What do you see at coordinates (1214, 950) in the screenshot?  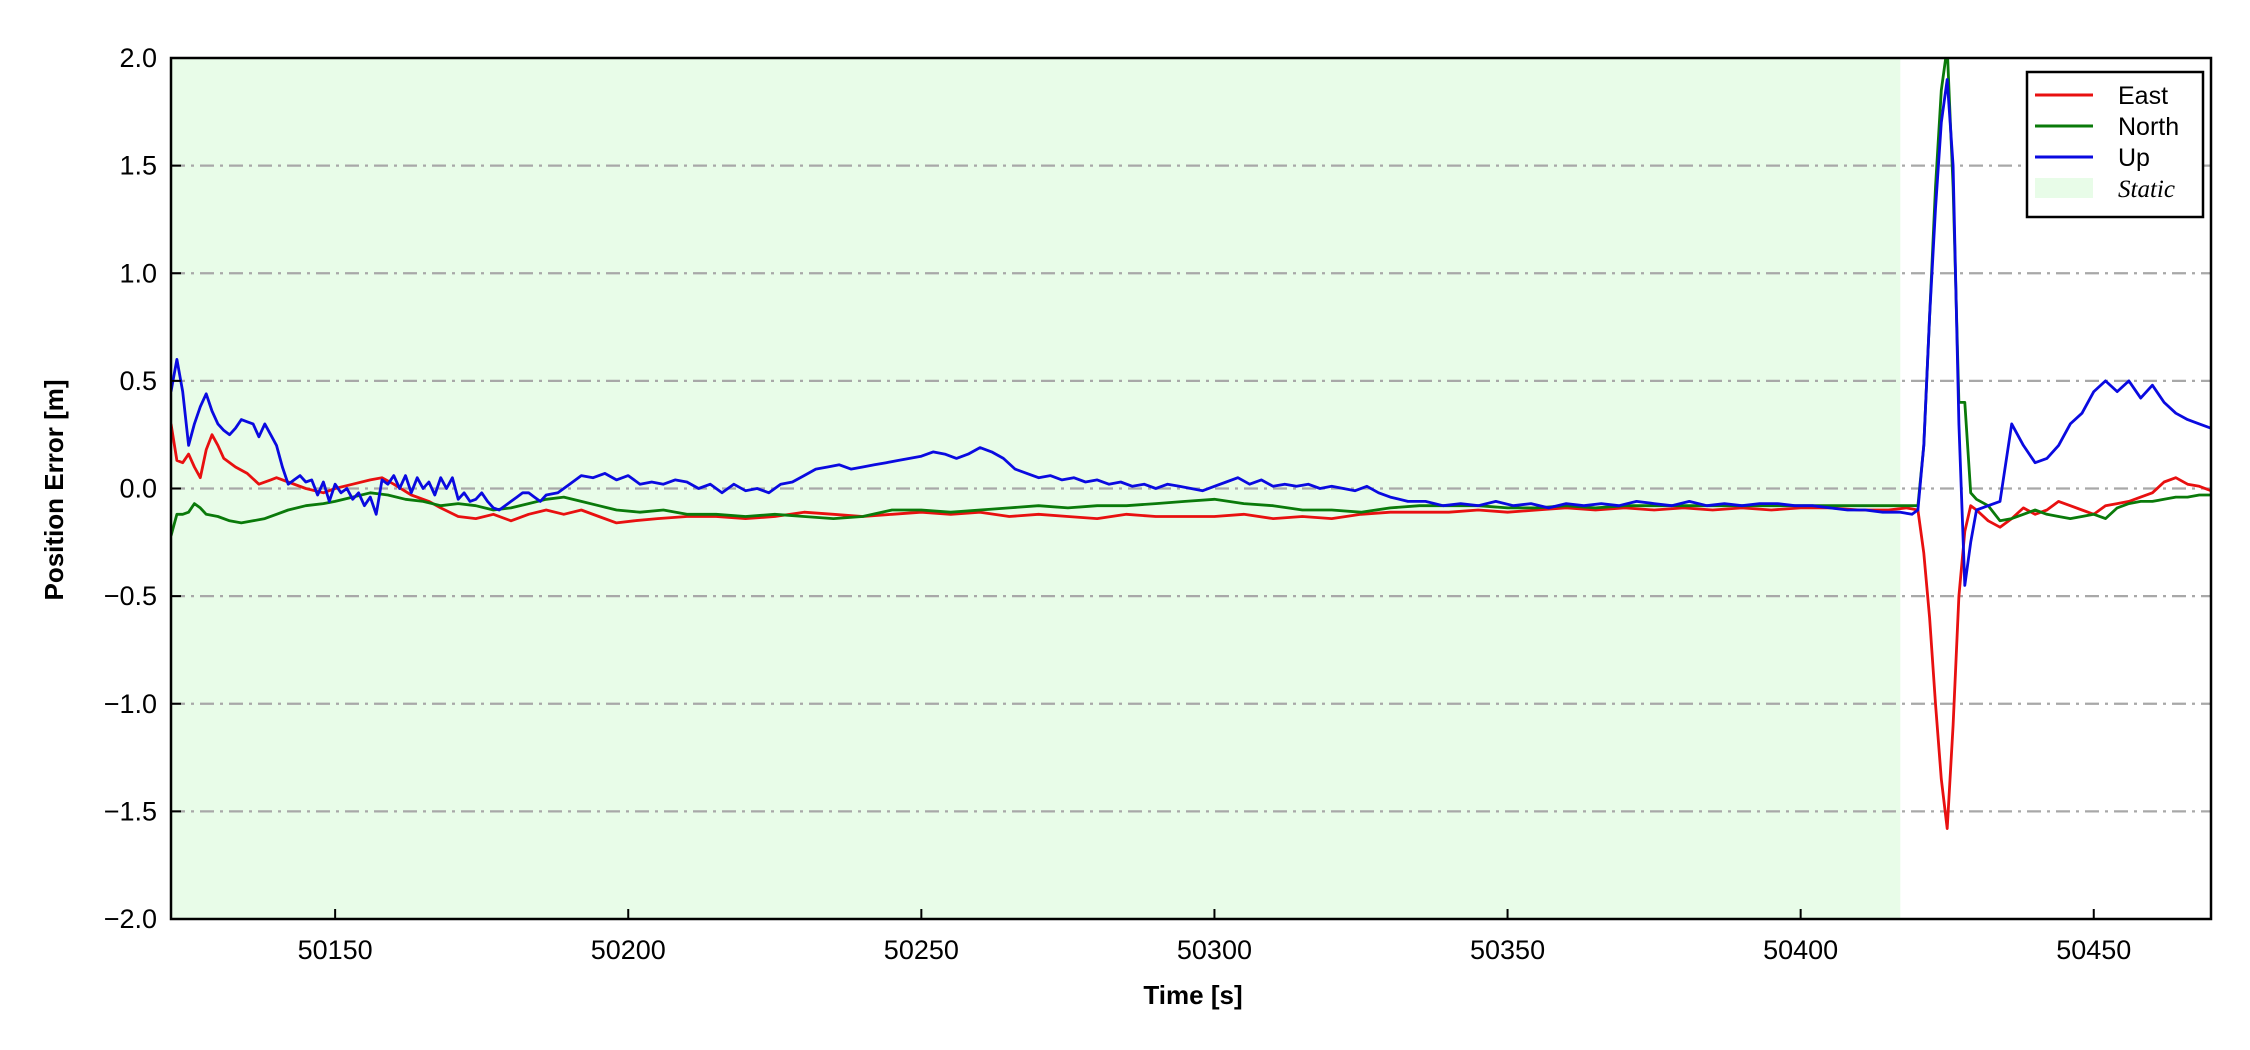 I see `x-tick-label-3: 50300` at bounding box center [1214, 950].